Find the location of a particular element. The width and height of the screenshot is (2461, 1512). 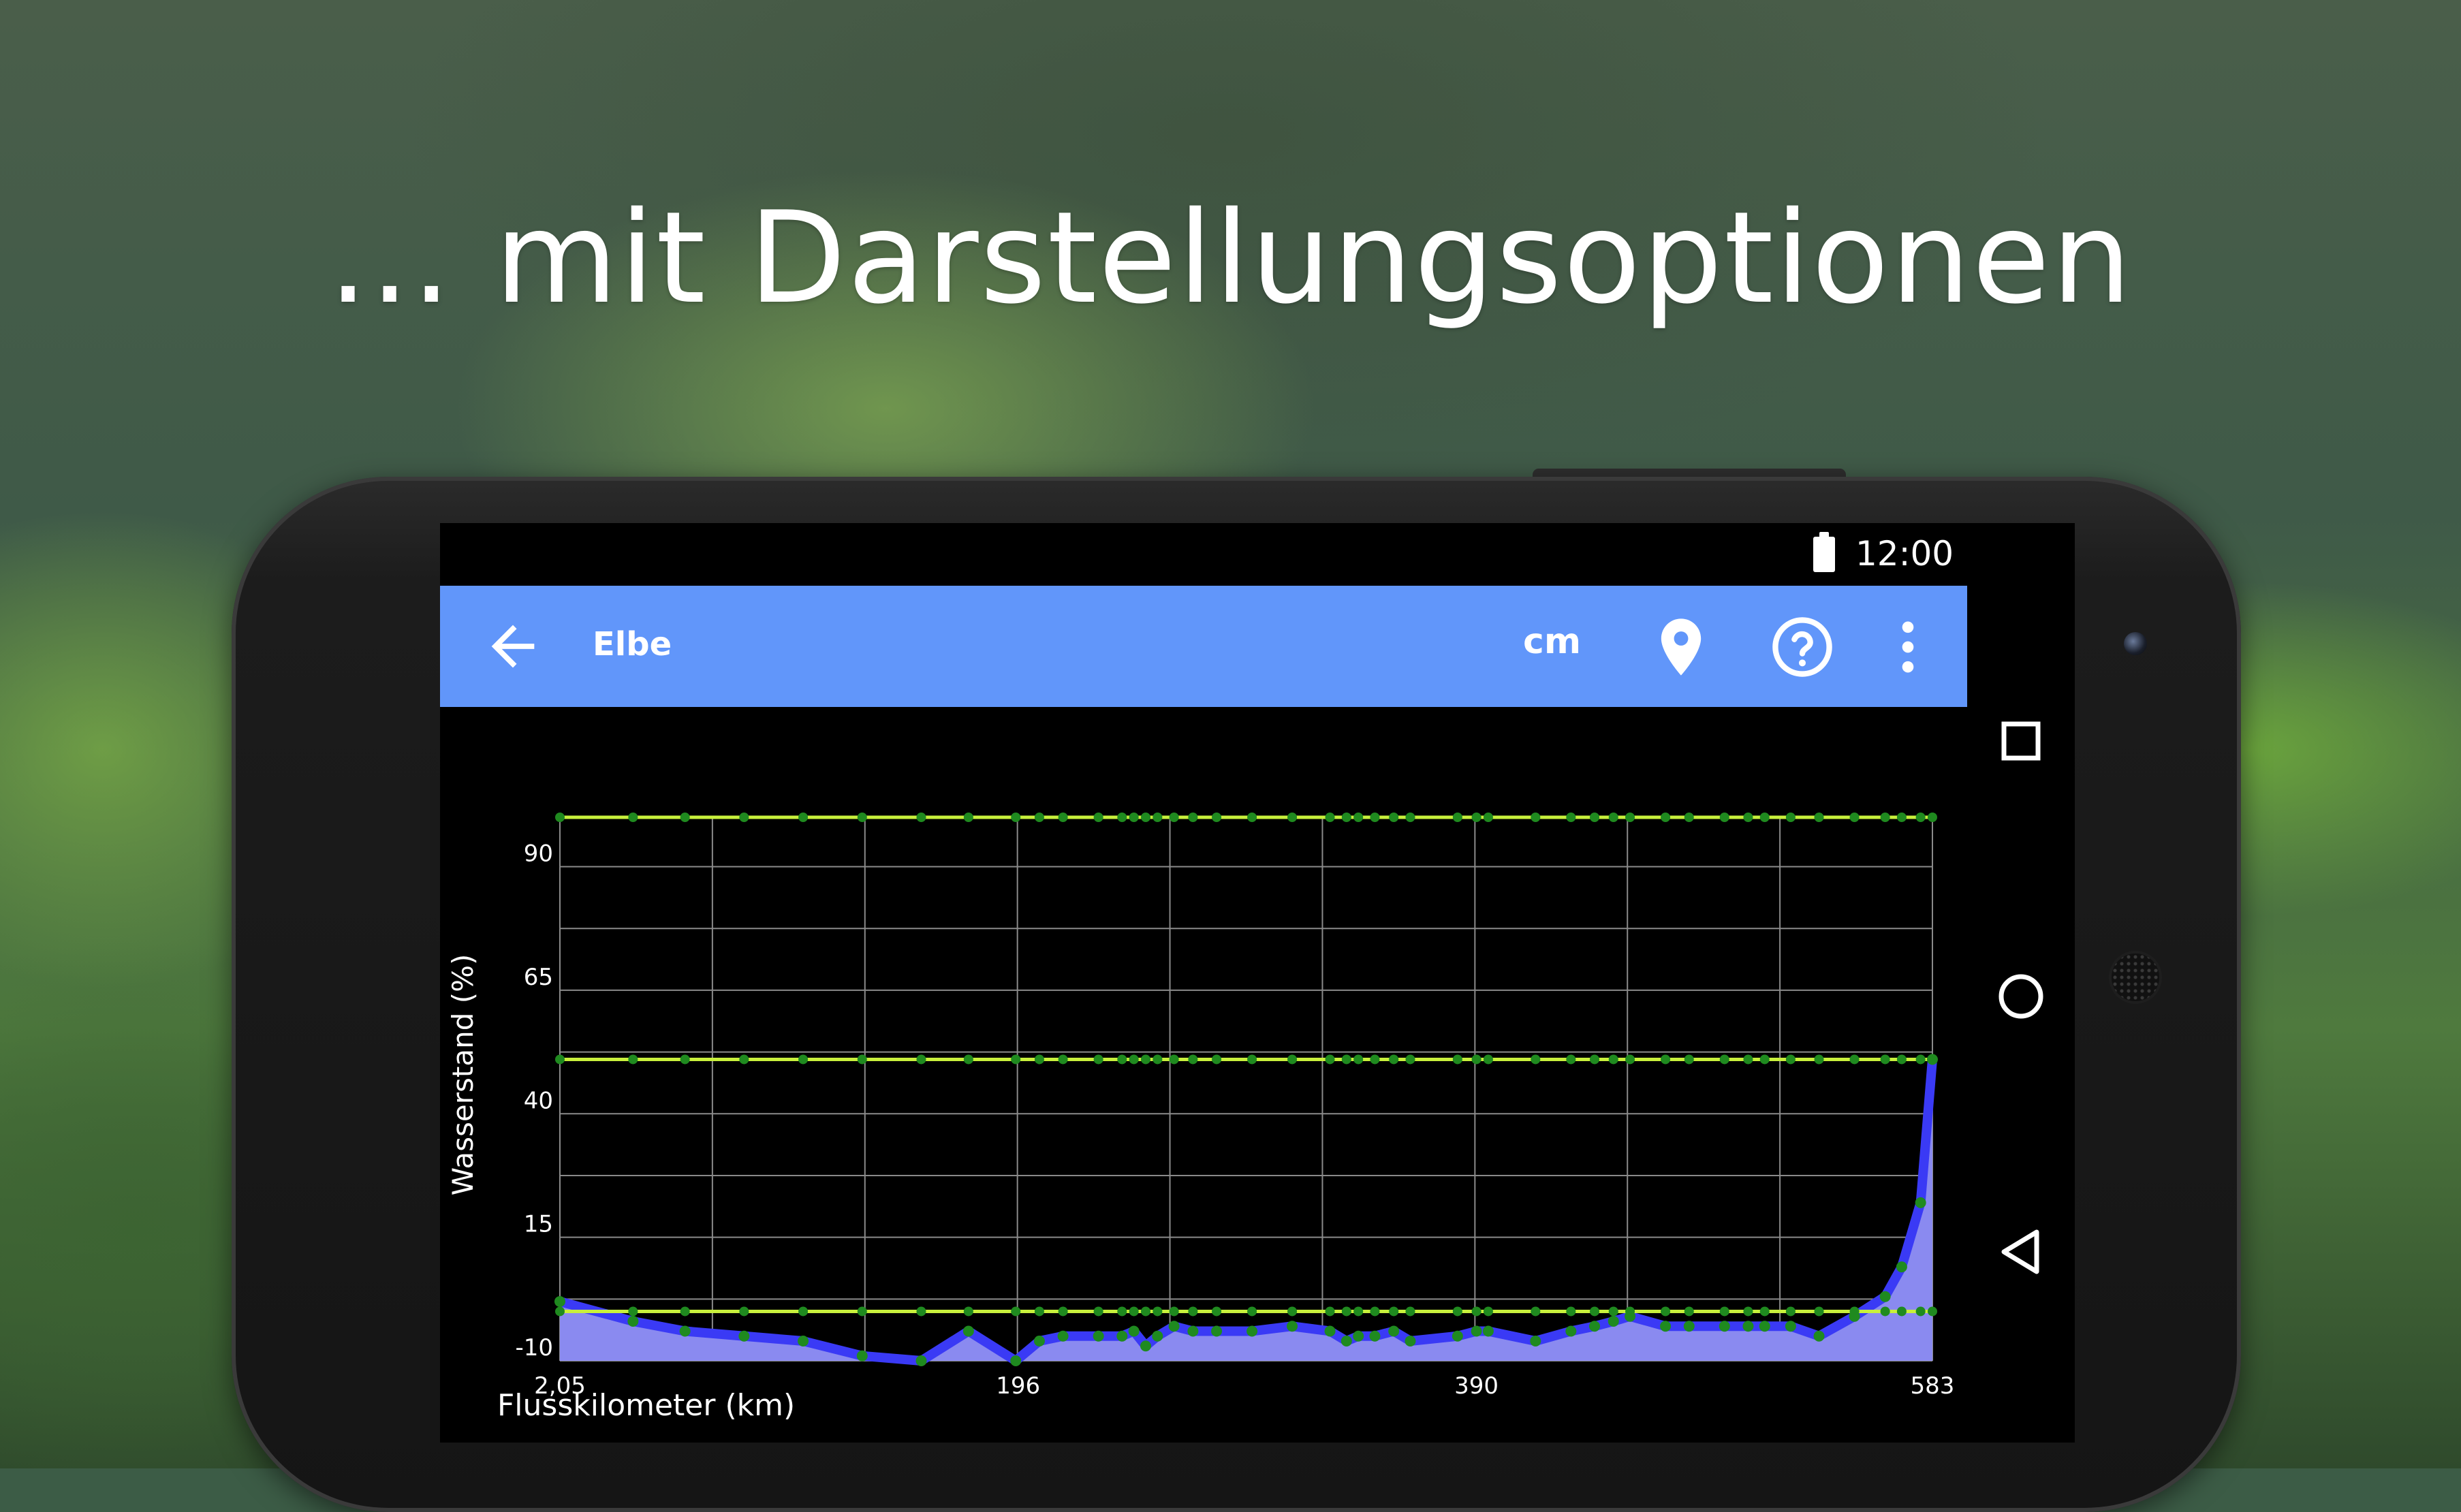

help-button is located at coordinates (1802, 647).